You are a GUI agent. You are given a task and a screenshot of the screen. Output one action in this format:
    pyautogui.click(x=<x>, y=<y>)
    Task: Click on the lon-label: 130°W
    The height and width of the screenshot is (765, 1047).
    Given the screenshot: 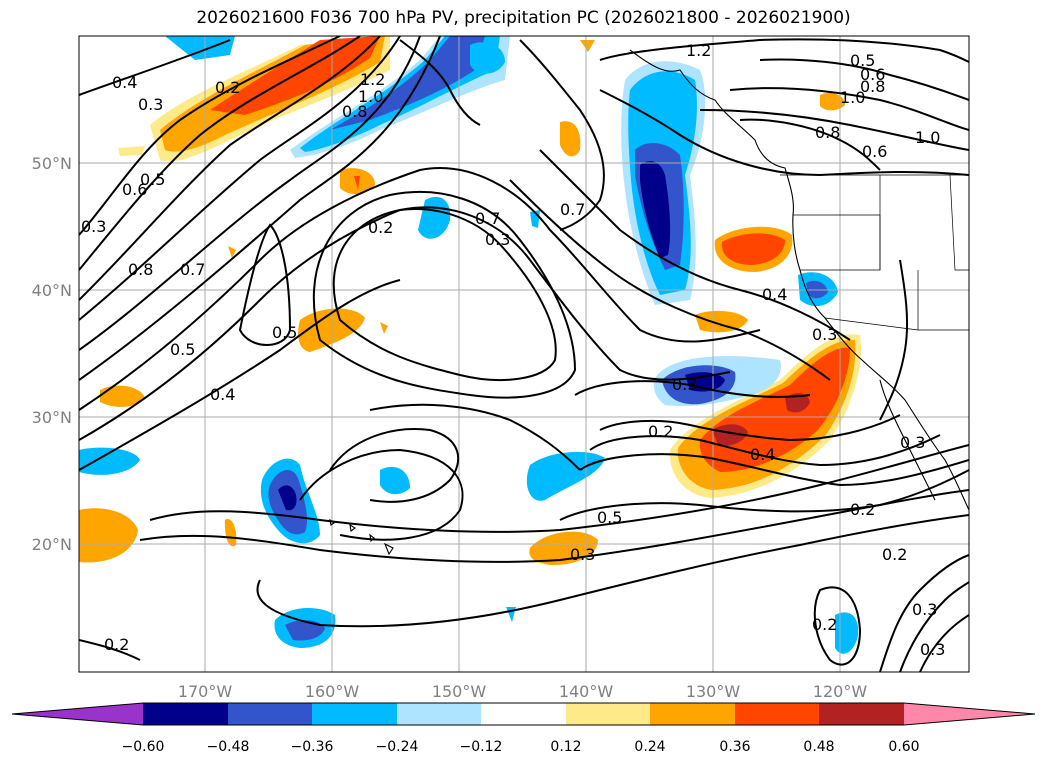 What is the action you would take?
    pyautogui.click(x=713, y=691)
    